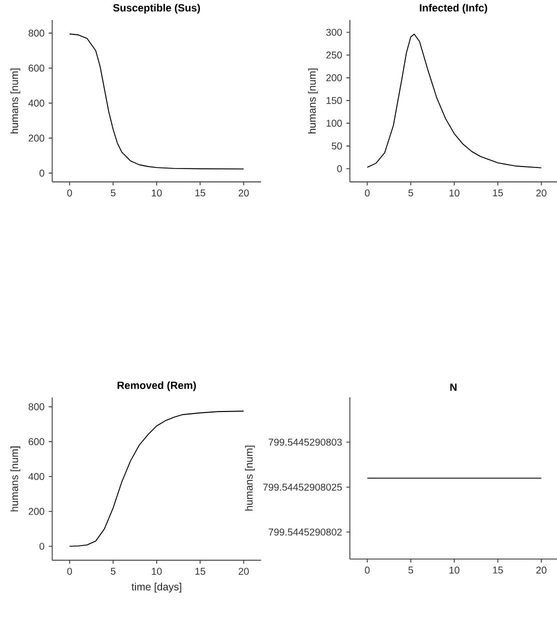 The width and height of the screenshot is (557, 640). I want to click on y-tick-label: 100, so click(334, 123).